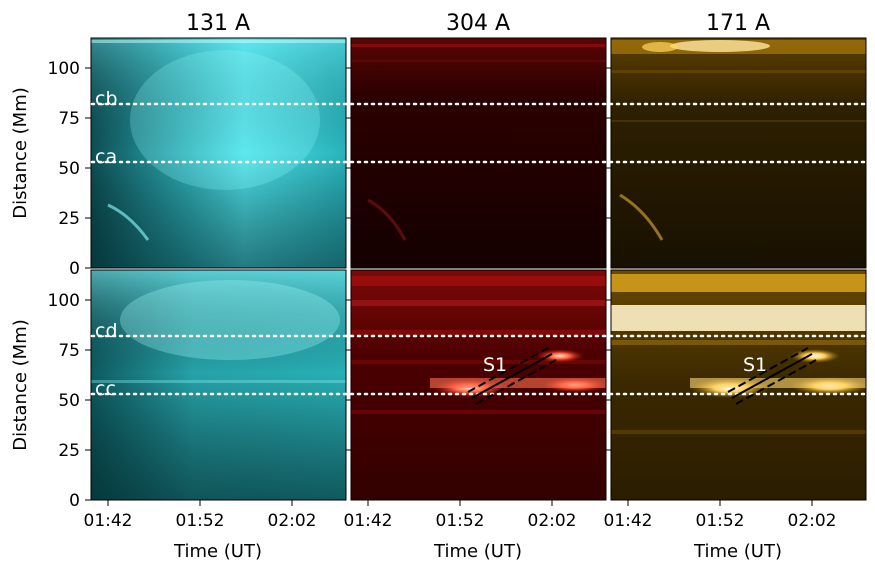 This screenshot has height=571, width=875. I want to click on image-304-bottom, so click(478, 385).